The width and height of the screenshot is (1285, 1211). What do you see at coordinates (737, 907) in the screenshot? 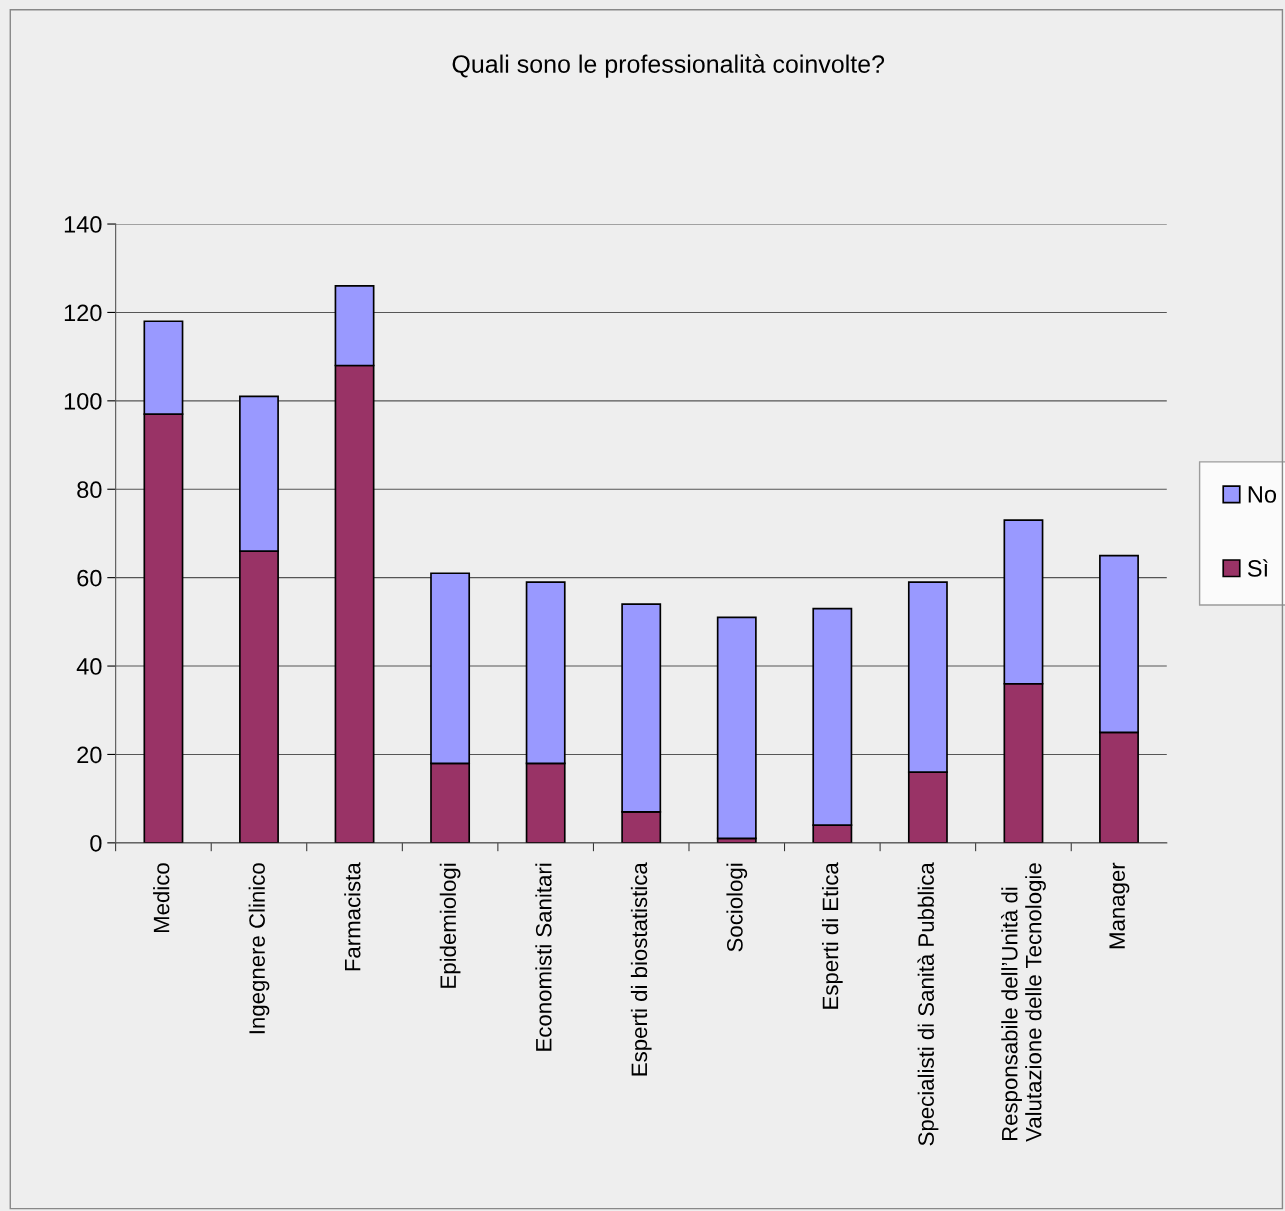
I see `x-tick-label: Sociologi` at bounding box center [737, 907].